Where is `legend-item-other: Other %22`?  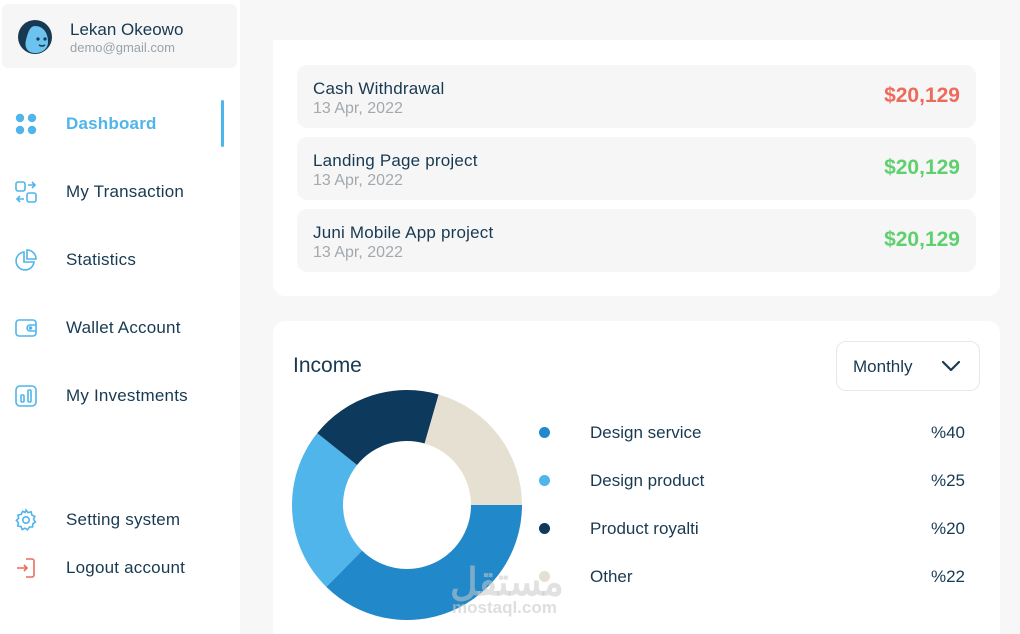 legend-item-other: Other %22 is located at coordinates (751, 577).